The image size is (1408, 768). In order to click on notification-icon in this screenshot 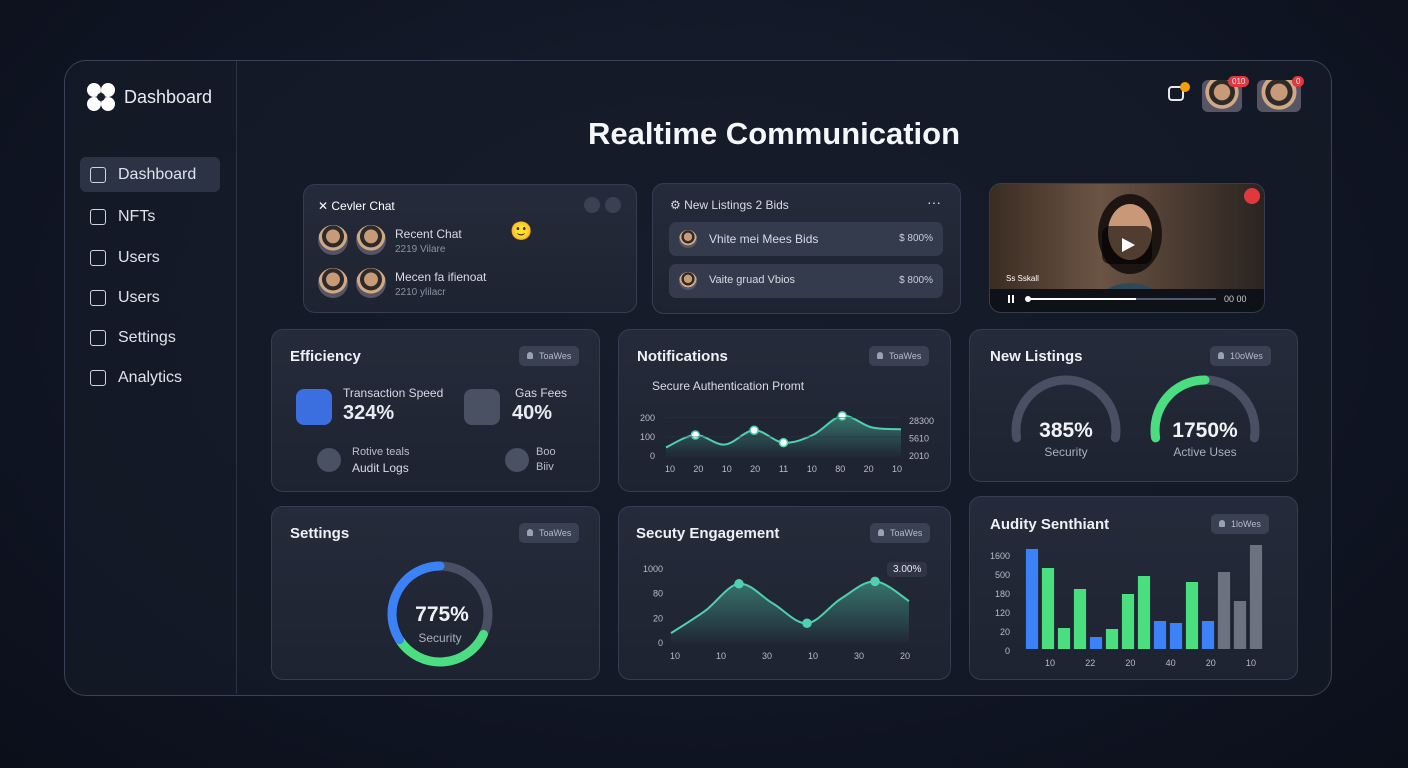, I will do `click(1179, 93)`.